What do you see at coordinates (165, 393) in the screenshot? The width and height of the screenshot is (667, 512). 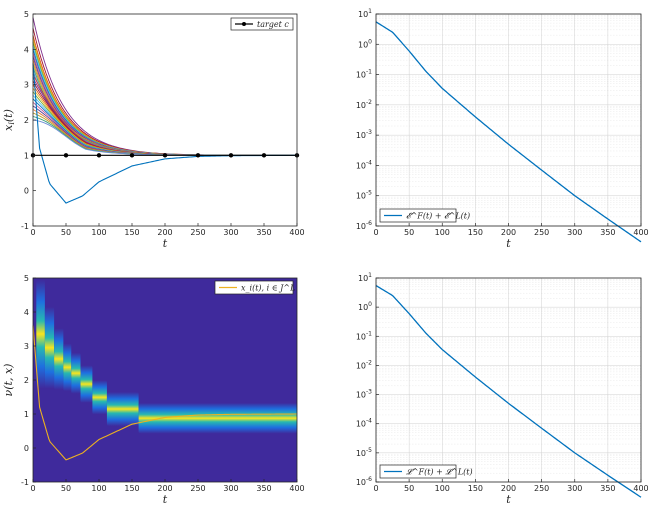 I see `leader-trajectory` at bounding box center [165, 393].